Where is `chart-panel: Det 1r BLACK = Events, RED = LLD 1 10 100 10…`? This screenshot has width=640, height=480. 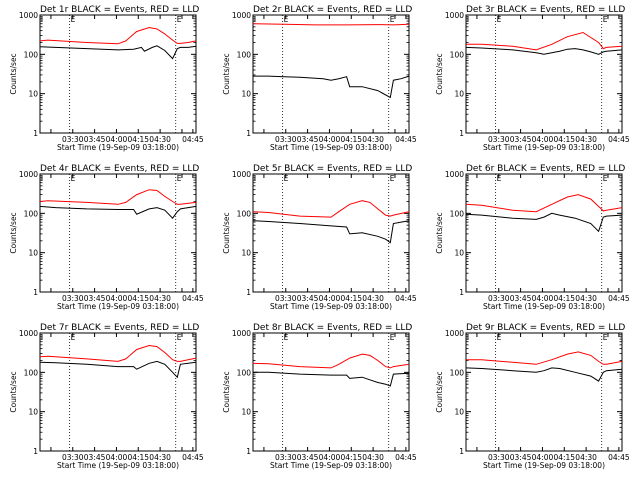 chart-panel: Det 1r BLACK = Events, RED = LLD 1 10 100 10… is located at coordinates (106, 78).